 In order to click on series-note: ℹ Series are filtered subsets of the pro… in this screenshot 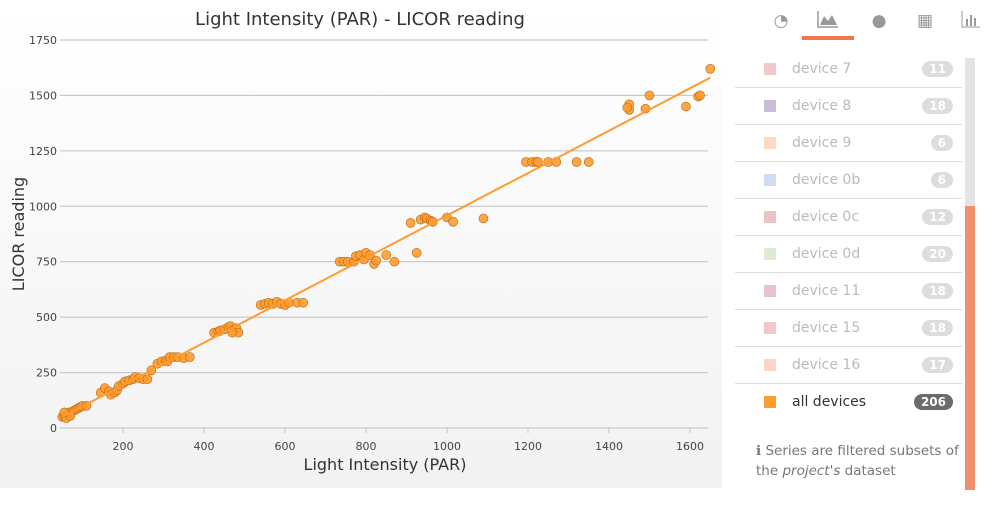, I will do `click(857, 461)`.